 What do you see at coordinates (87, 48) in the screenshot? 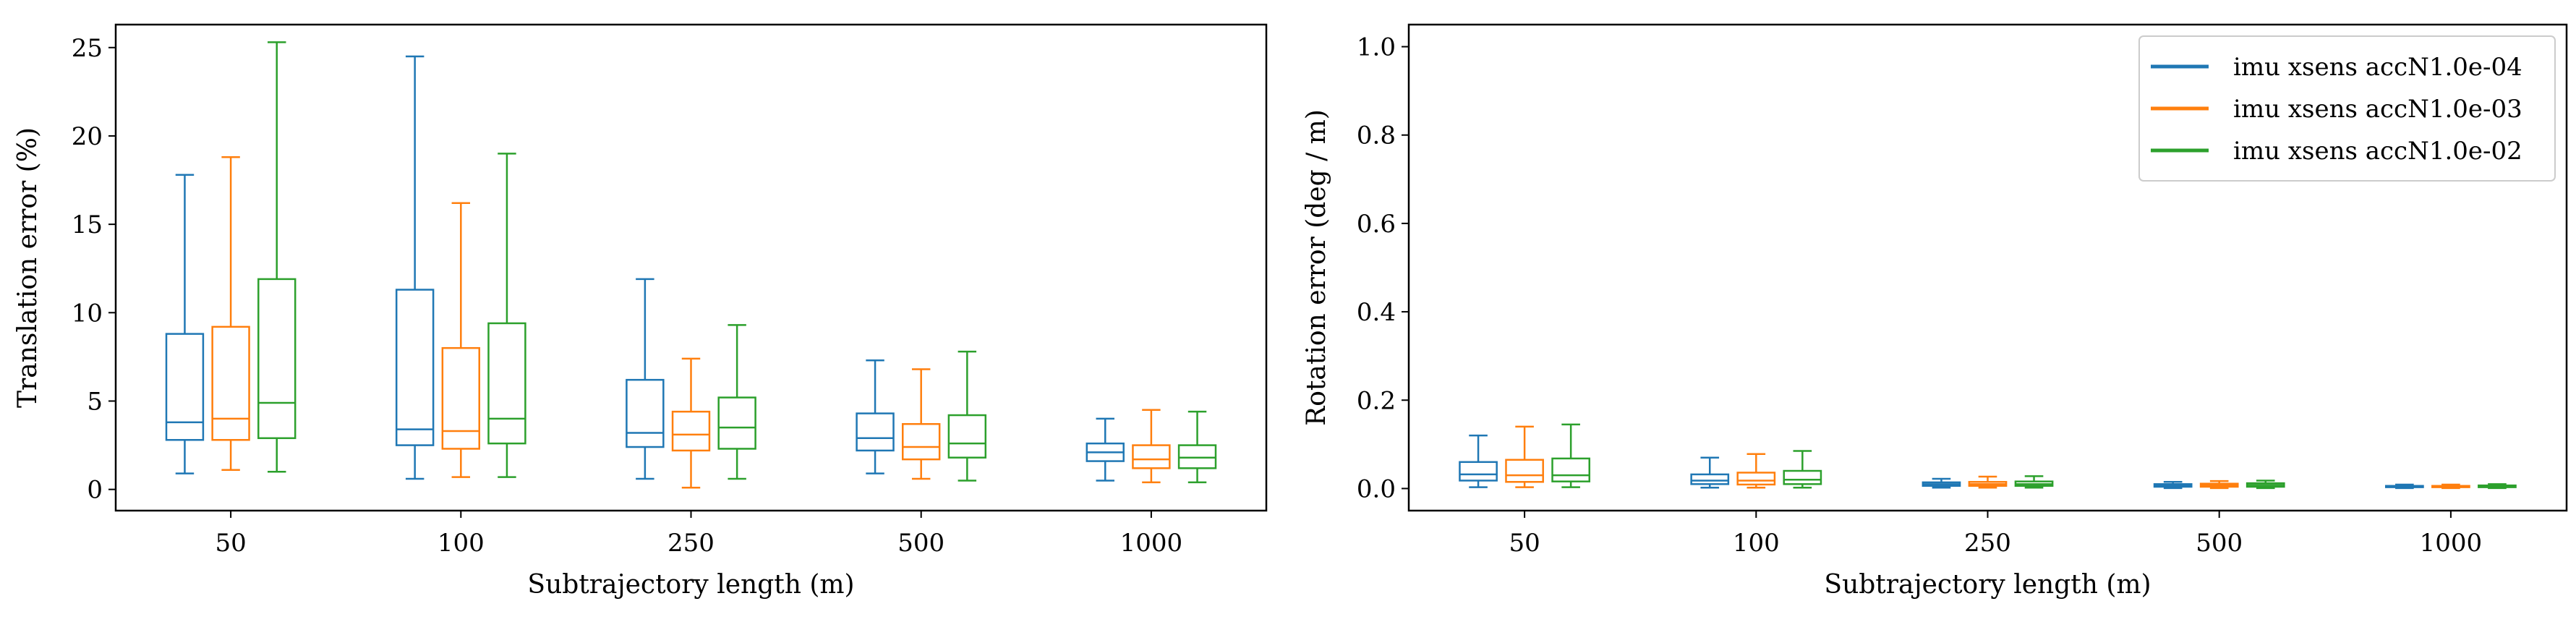
I see `y-tick-label: 25` at bounding box center [87, 48].